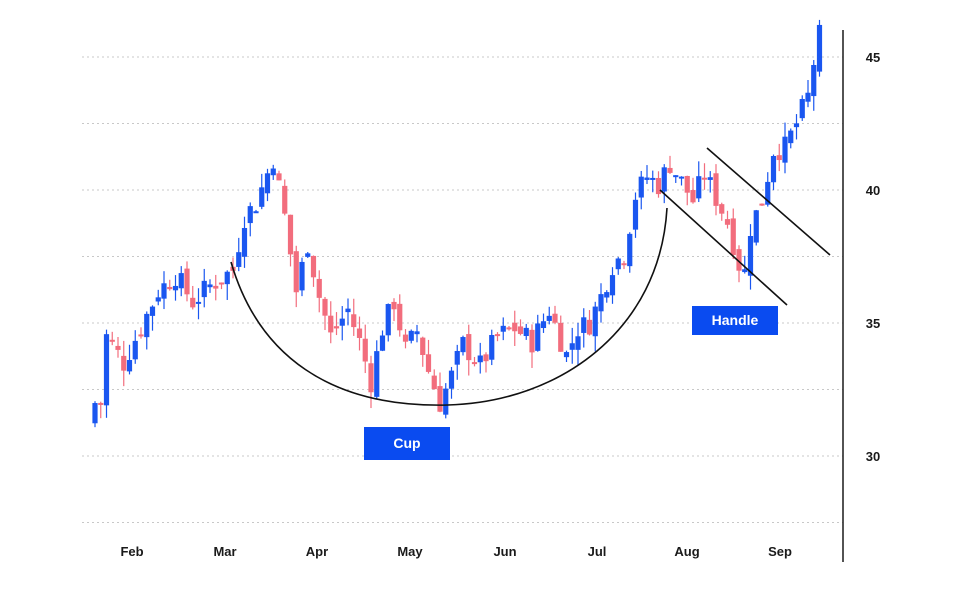 The image size is (960, 593). Describe the element at coordinates (873, 257) in the screenshot. I see `y-axis-ticks: 30 35 40 45` at that location.